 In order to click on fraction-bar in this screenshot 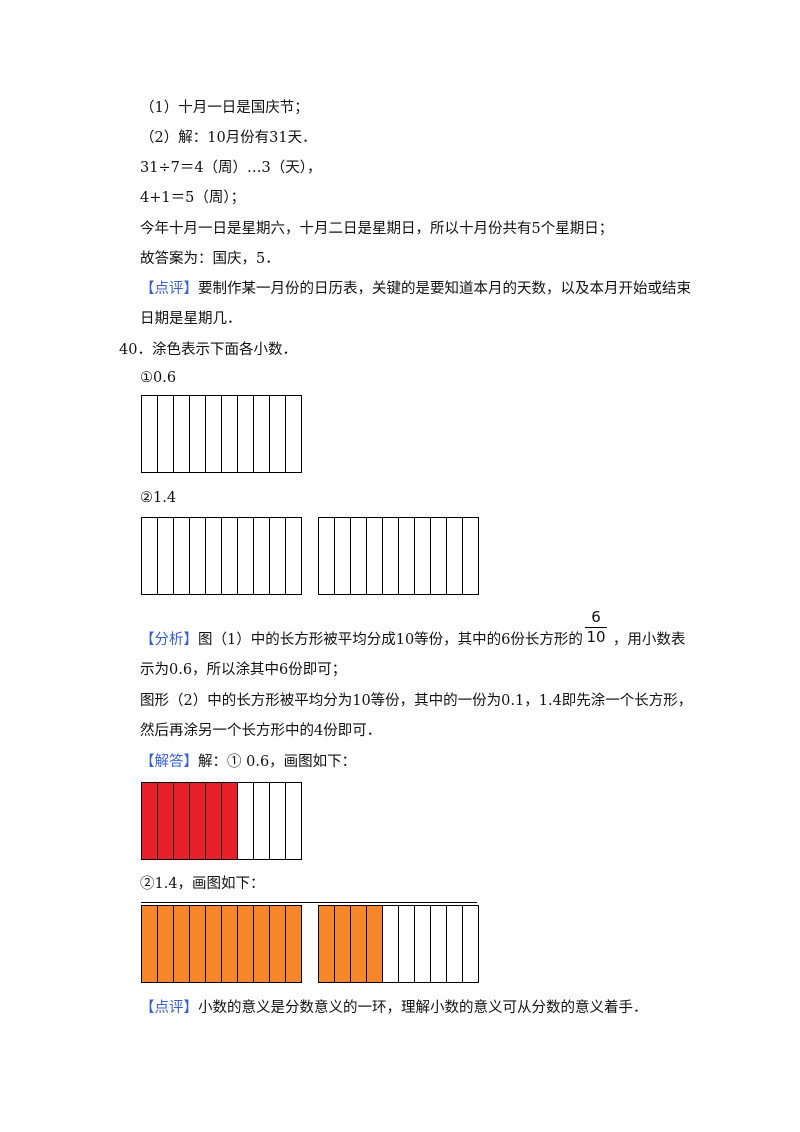, I will do `click(596, 627)`.